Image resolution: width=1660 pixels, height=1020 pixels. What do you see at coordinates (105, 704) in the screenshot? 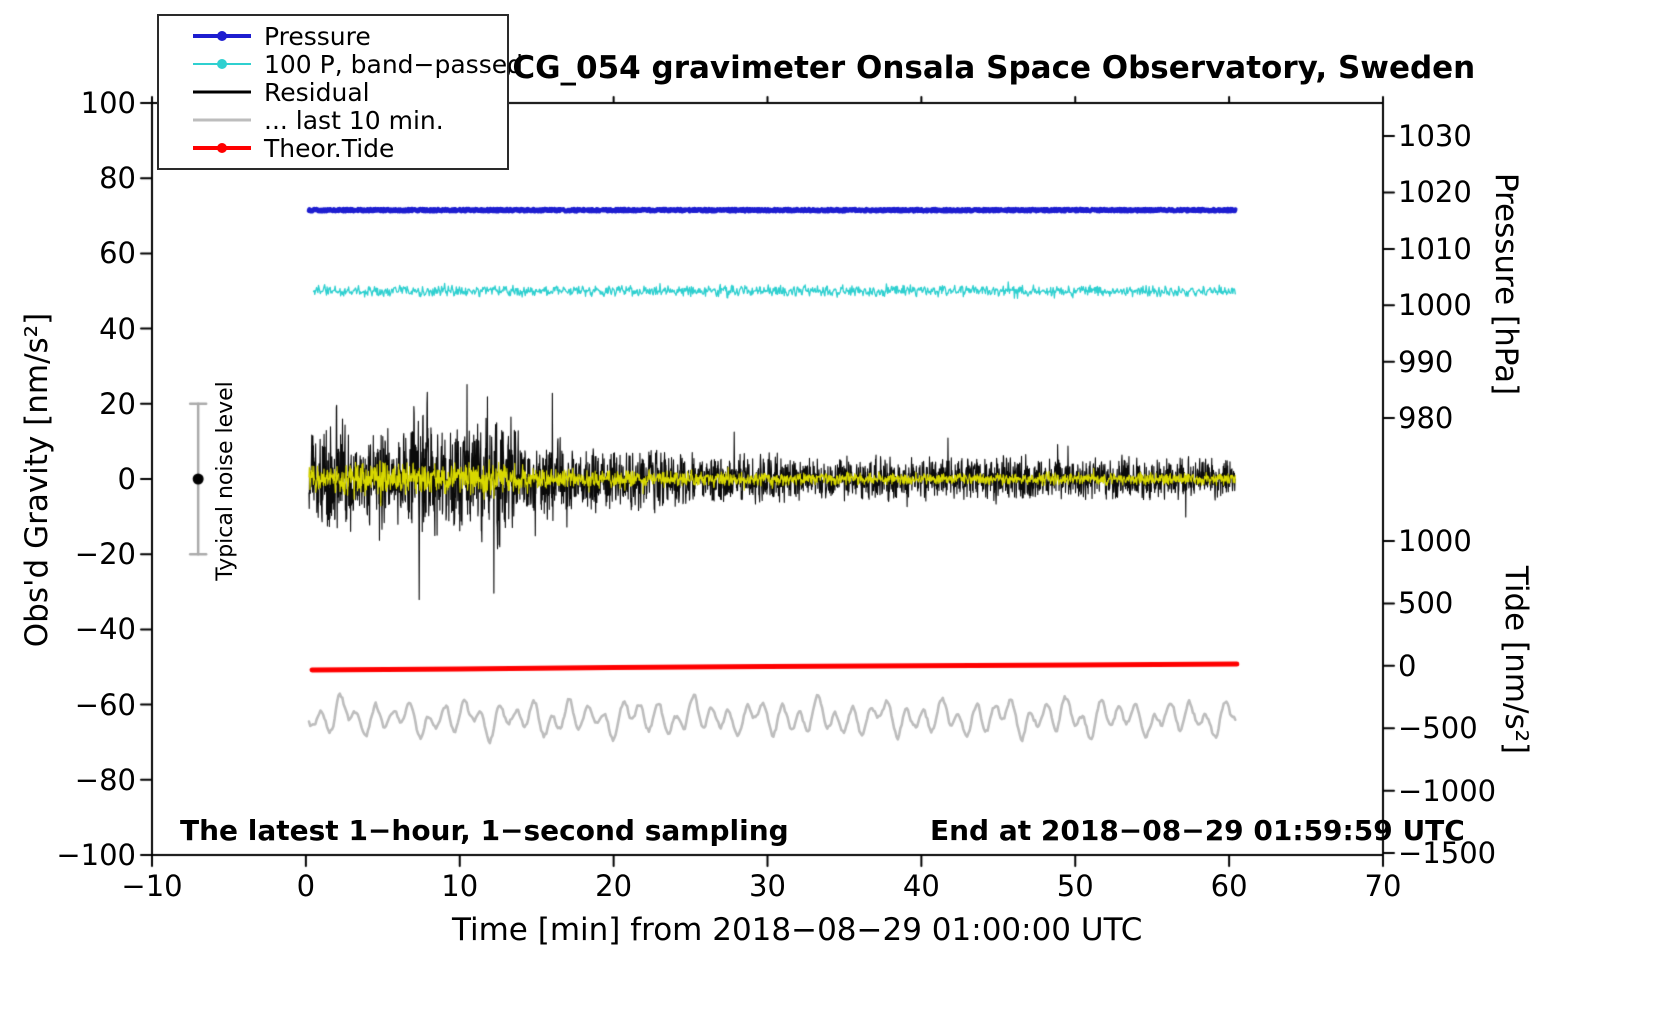
I see `gravity-tick-label: −60` at bounding box center [105, 704].